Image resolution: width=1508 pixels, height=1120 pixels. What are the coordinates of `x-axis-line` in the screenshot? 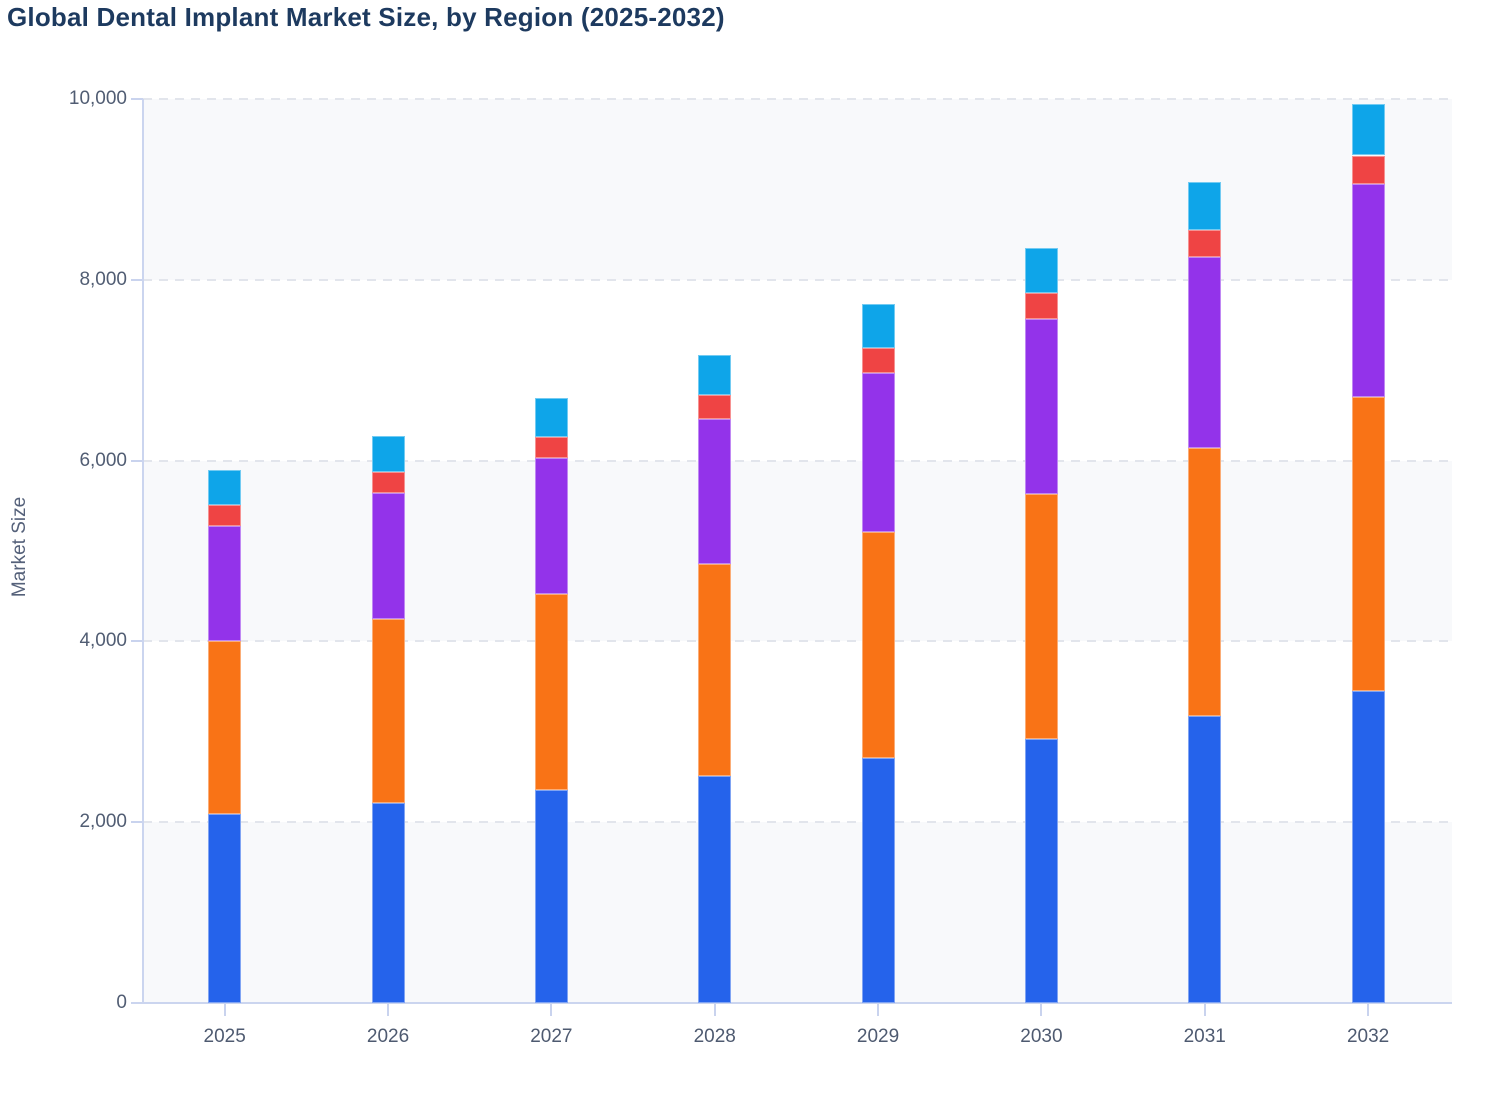 It's located at (791, 1003).